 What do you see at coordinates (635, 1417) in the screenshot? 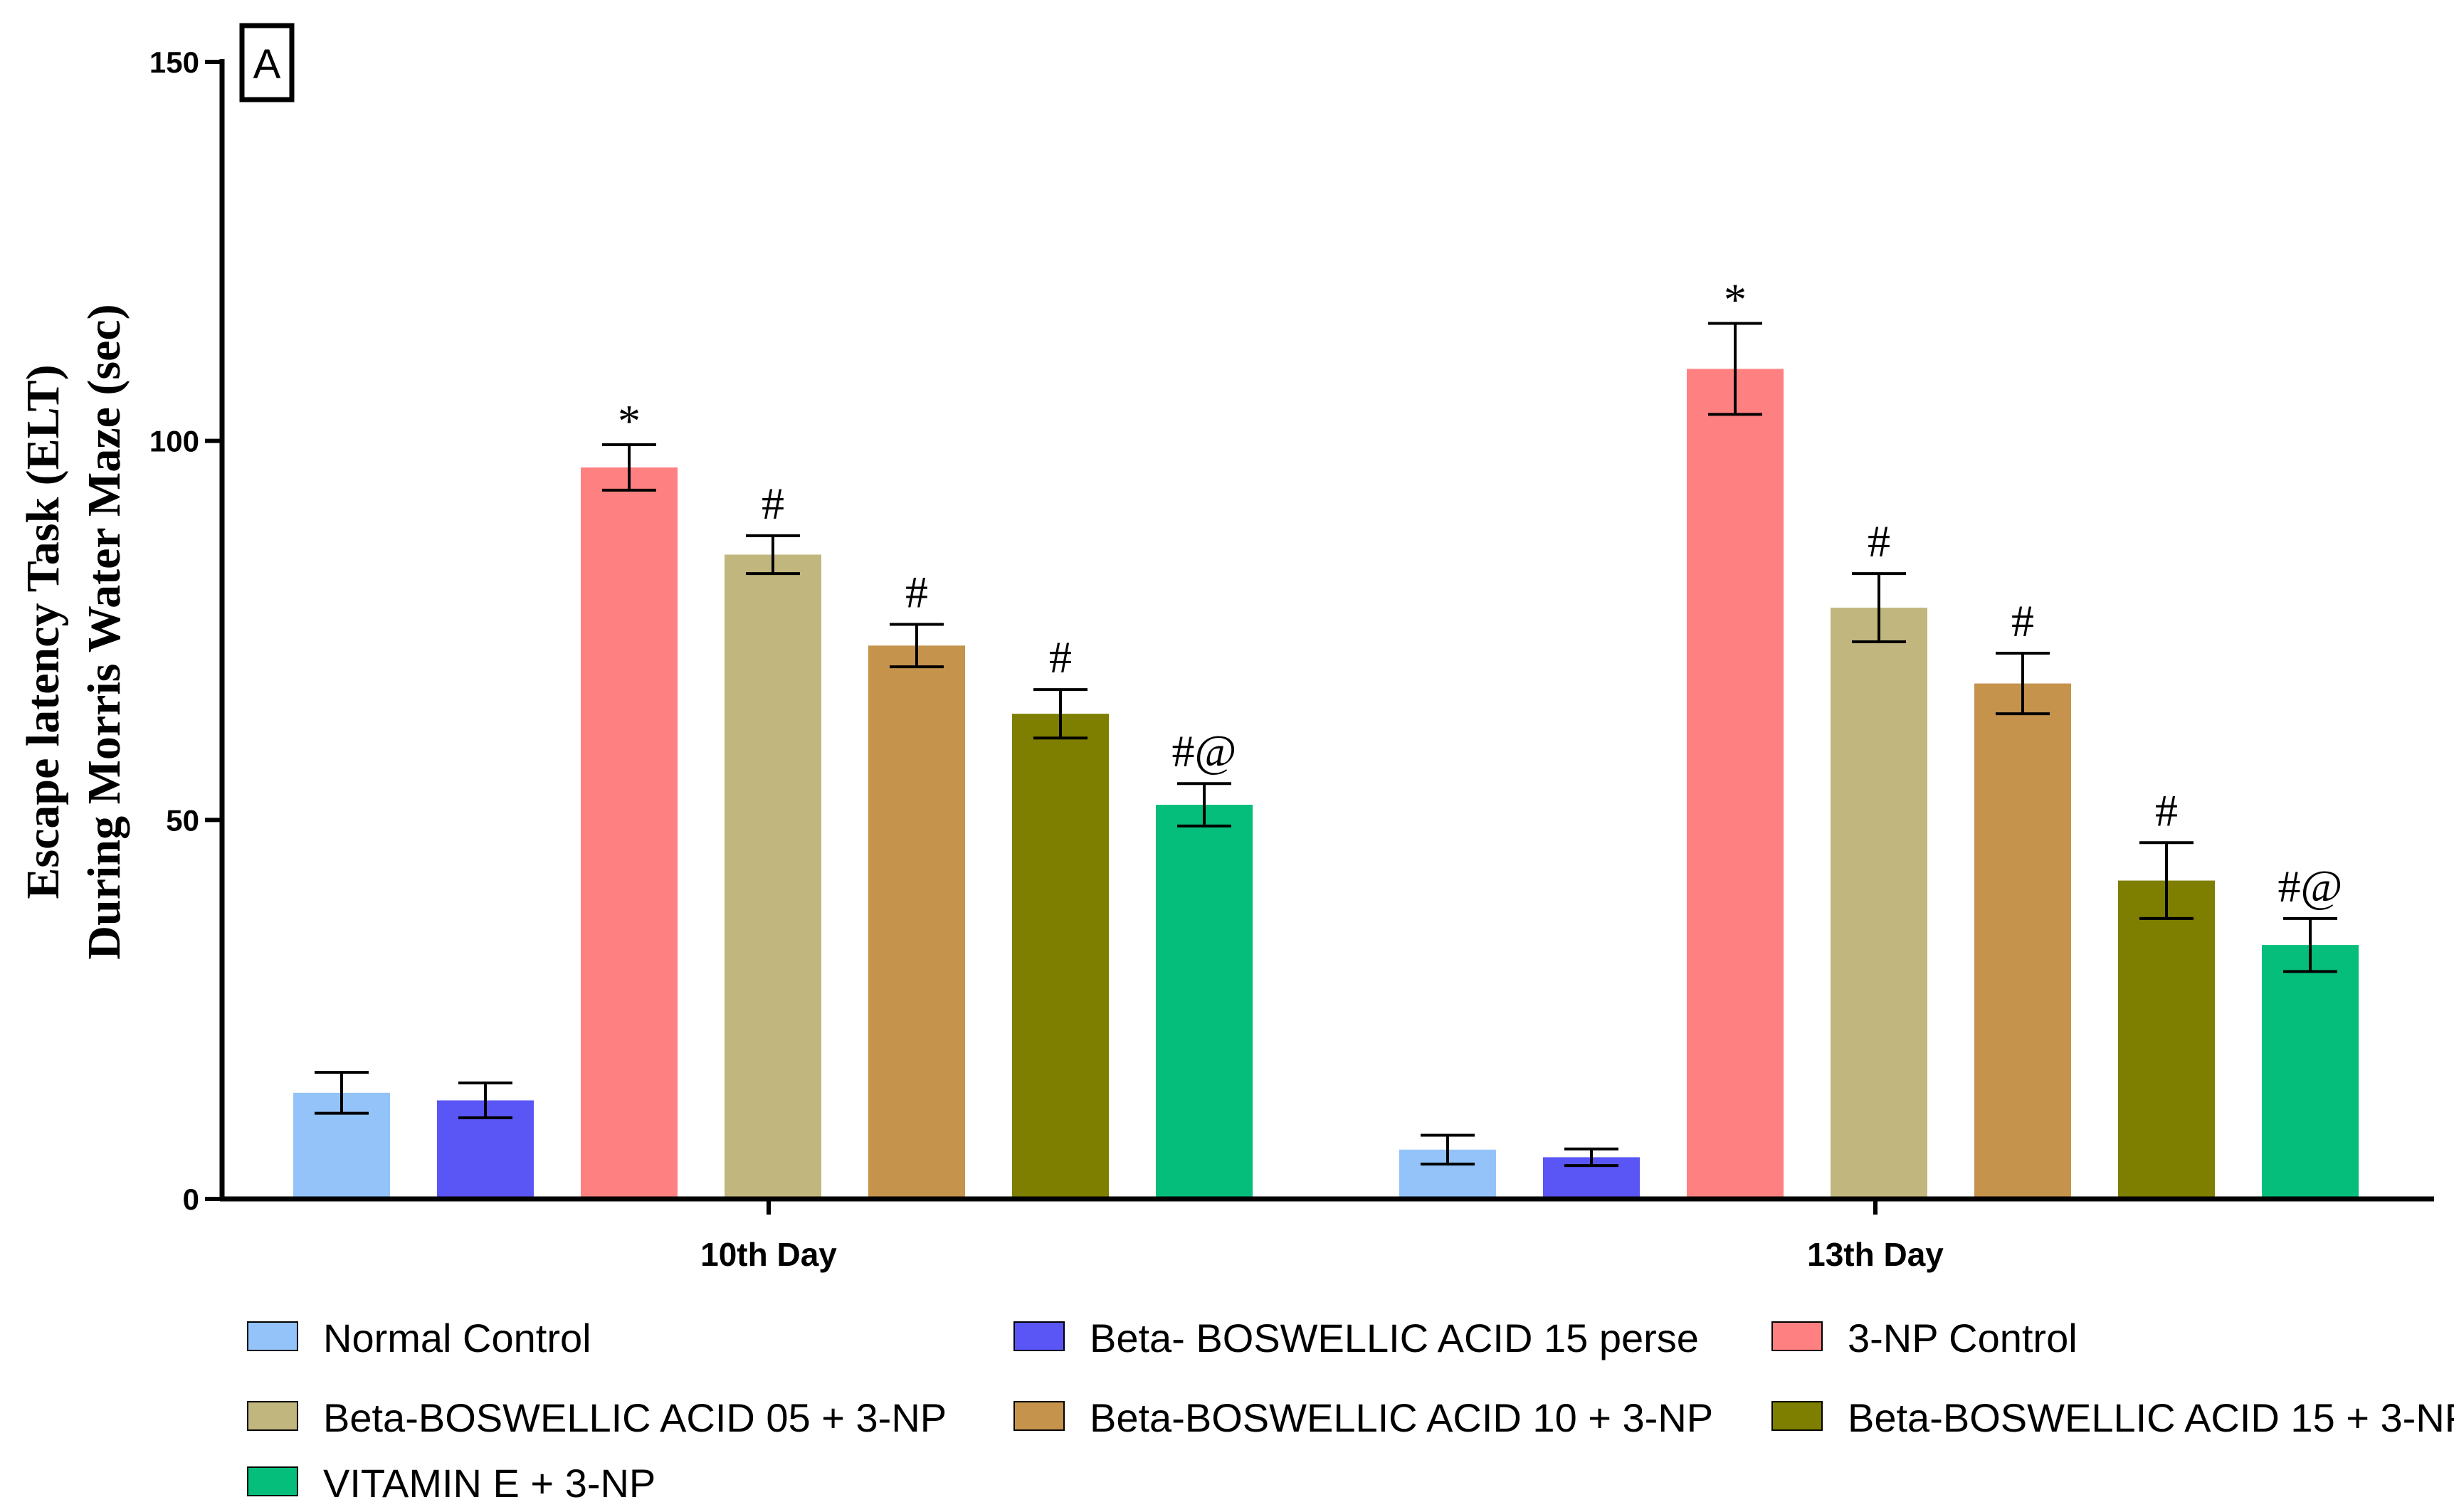
I see `legend-label: Beta-BOSWELLIC ACID 05 + 3-NP` at bounding box center [635, 1417].